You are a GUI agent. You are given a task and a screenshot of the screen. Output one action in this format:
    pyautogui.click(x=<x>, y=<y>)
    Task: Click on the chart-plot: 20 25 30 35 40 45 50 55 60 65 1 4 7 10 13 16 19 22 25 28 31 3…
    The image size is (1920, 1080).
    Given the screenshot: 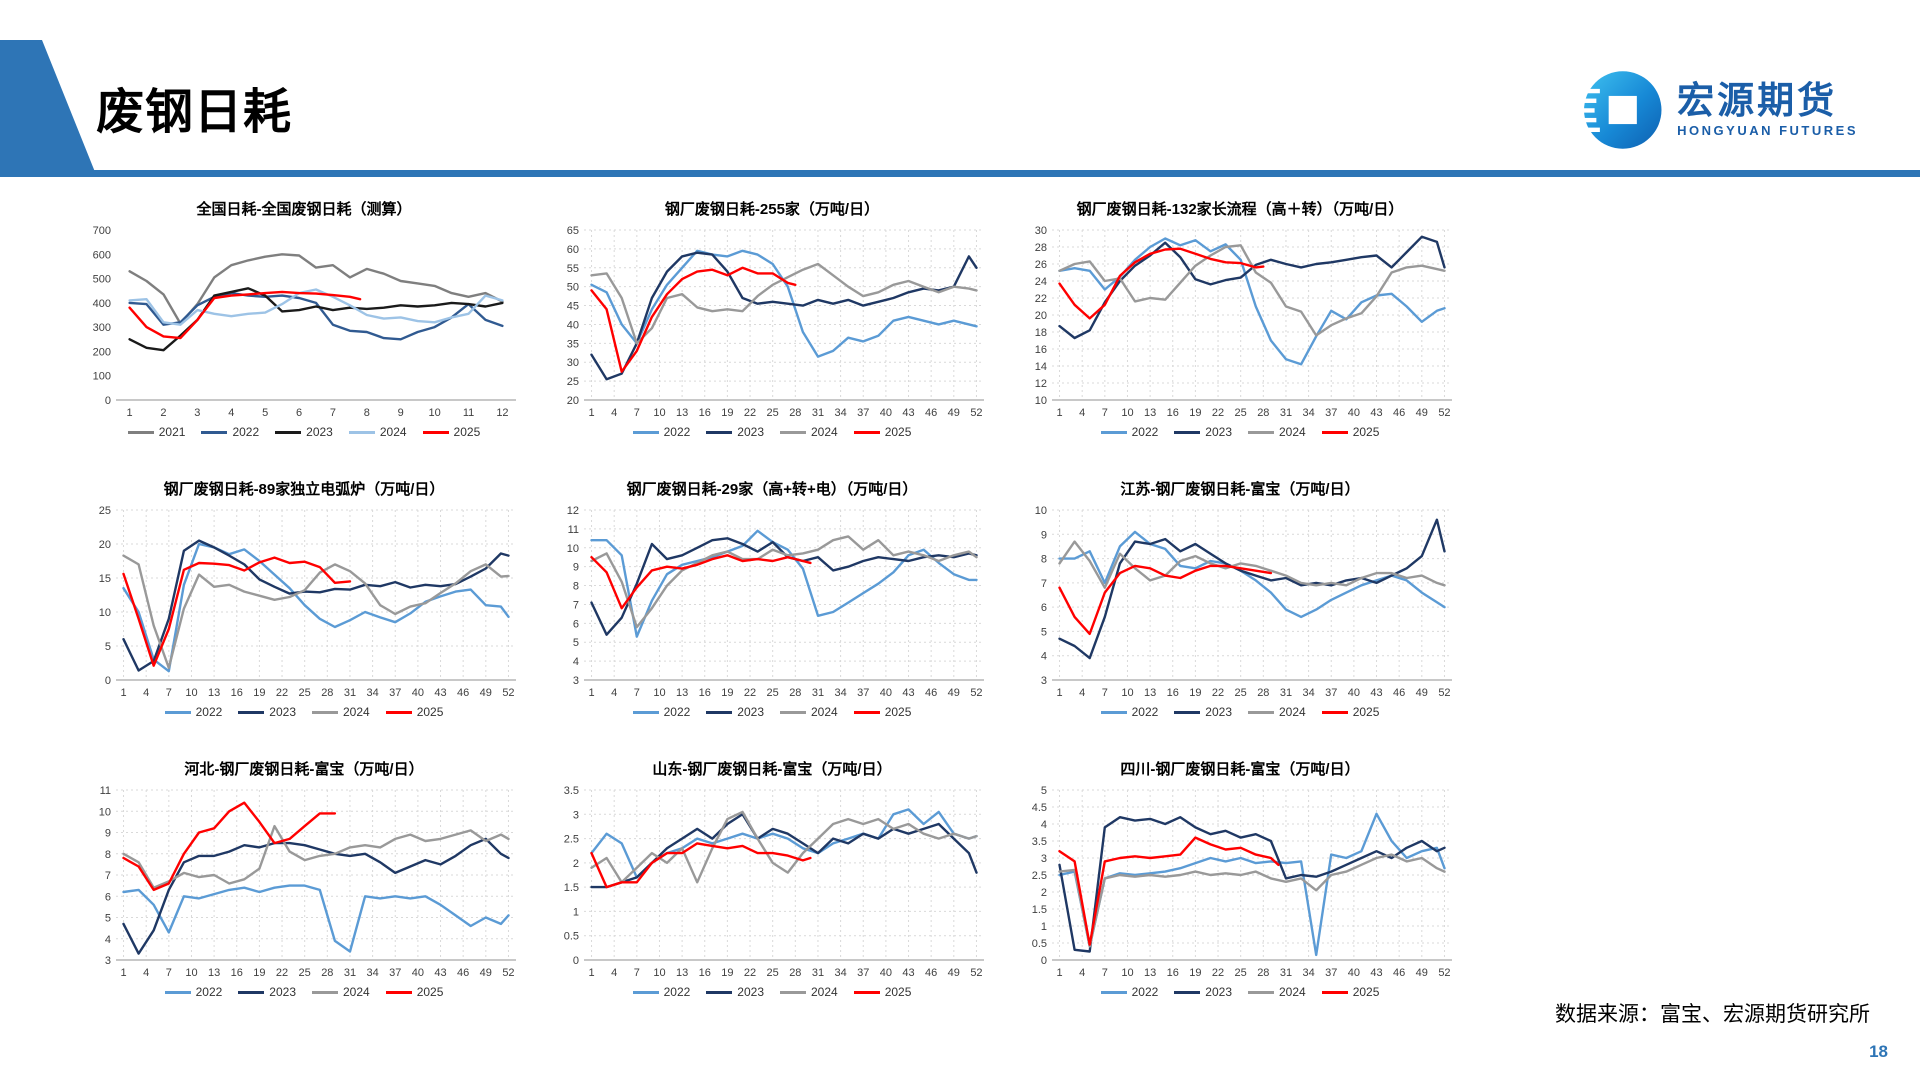 What is the action you would take?
    pyautogui.click(x=775, y=322)
    